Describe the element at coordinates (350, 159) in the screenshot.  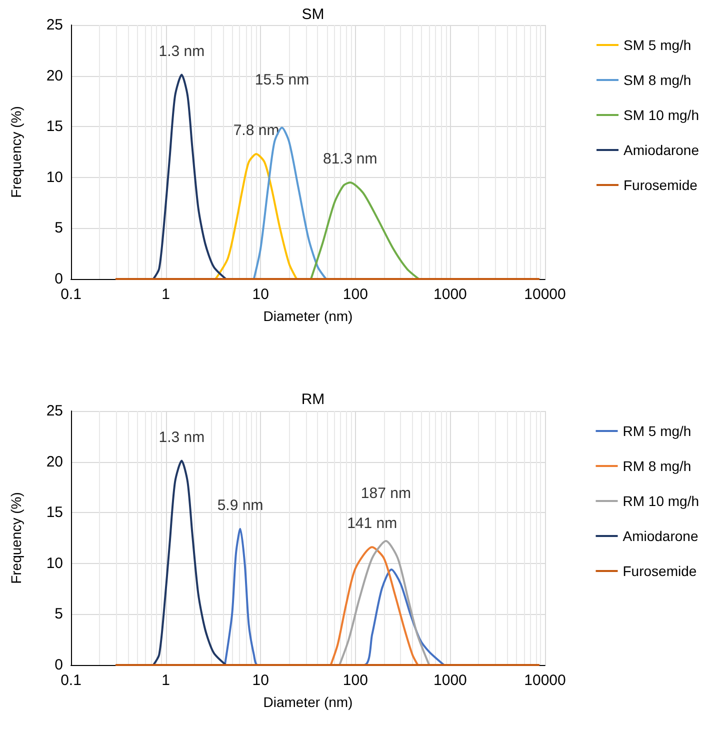
I see `annotation: 81.3 nm` at that location.